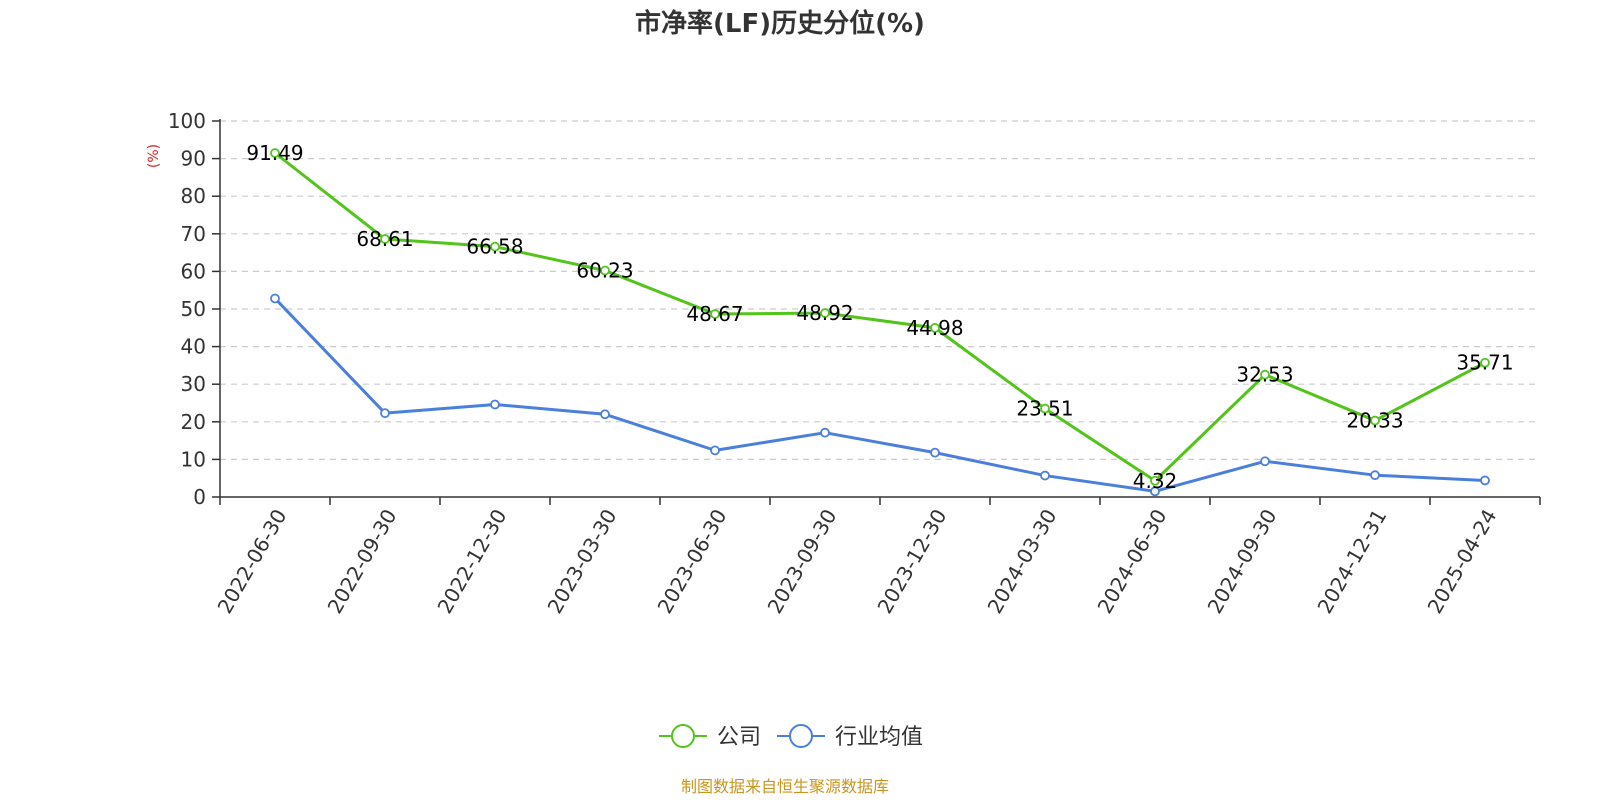 The width and height of the screenshot is (1600, 800). Describe the element at coordinates (691, 561) in the screenshot. I see `x-tick-label: 2023-06-30` at that location.